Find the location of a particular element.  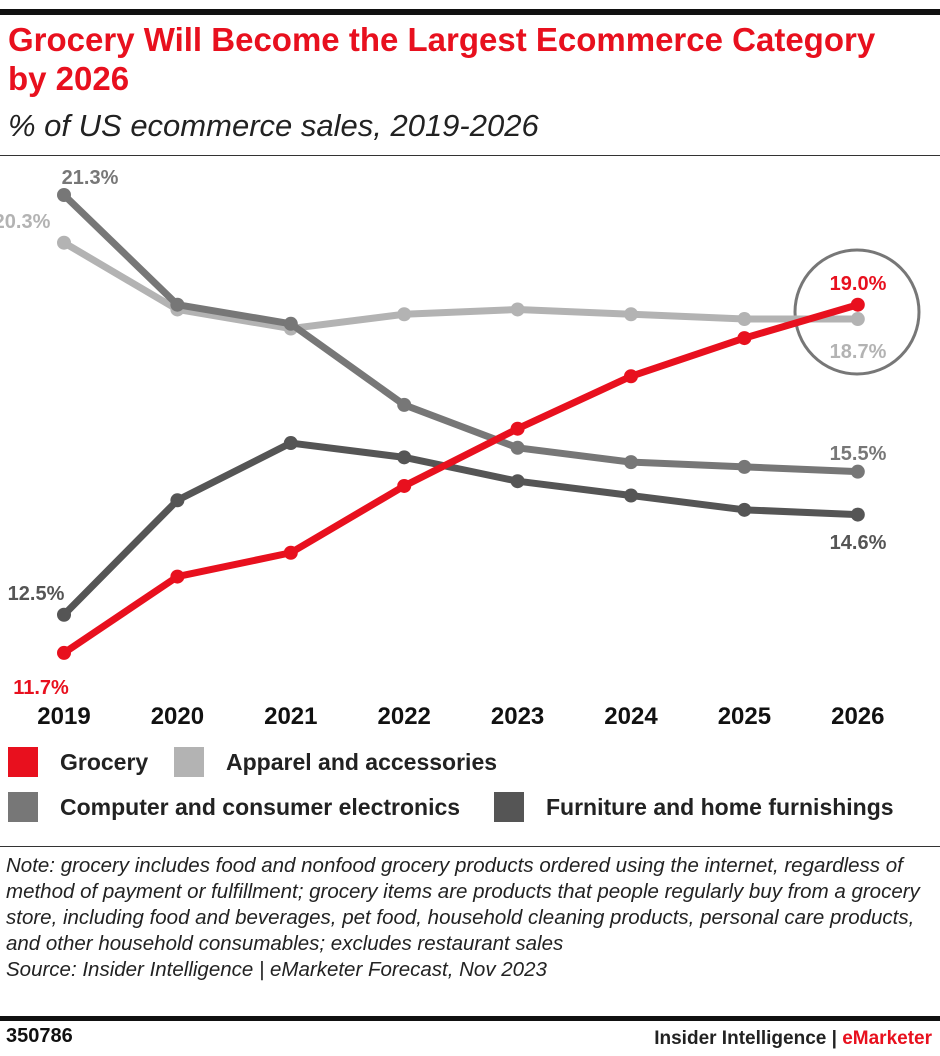

data-label: 19.0% is located at coordinates (858, 284).